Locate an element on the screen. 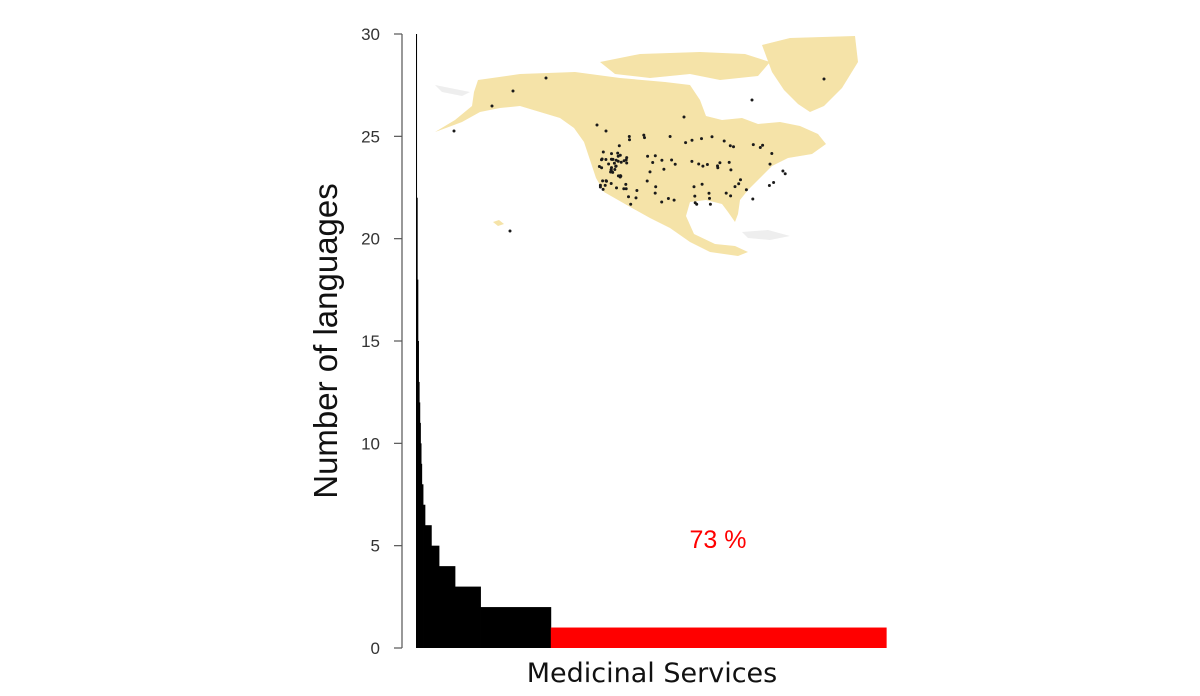 The width and height of the screenshot is (1200, 696). y-ticks: 0 5 10 15 20 25 30 is located at coordinates (381, 341).